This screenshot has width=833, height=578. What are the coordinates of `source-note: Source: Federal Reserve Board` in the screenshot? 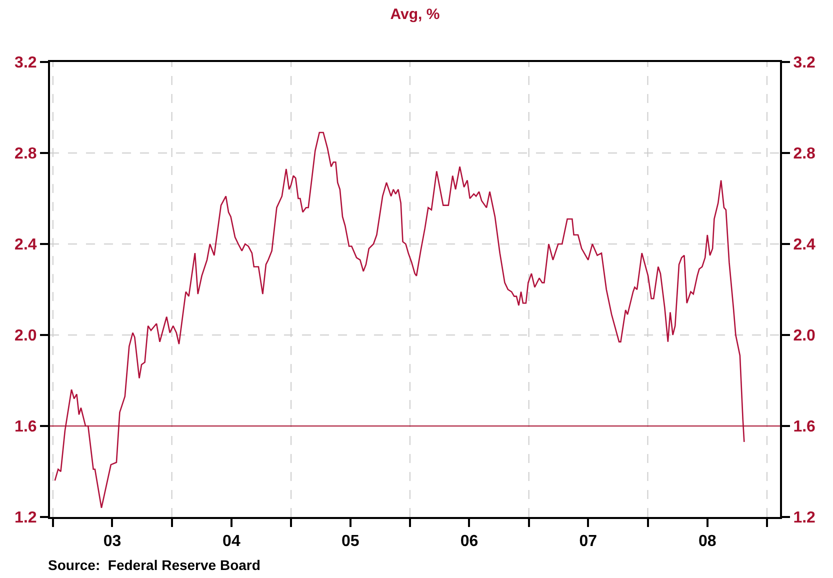 It's located at (154, 565).